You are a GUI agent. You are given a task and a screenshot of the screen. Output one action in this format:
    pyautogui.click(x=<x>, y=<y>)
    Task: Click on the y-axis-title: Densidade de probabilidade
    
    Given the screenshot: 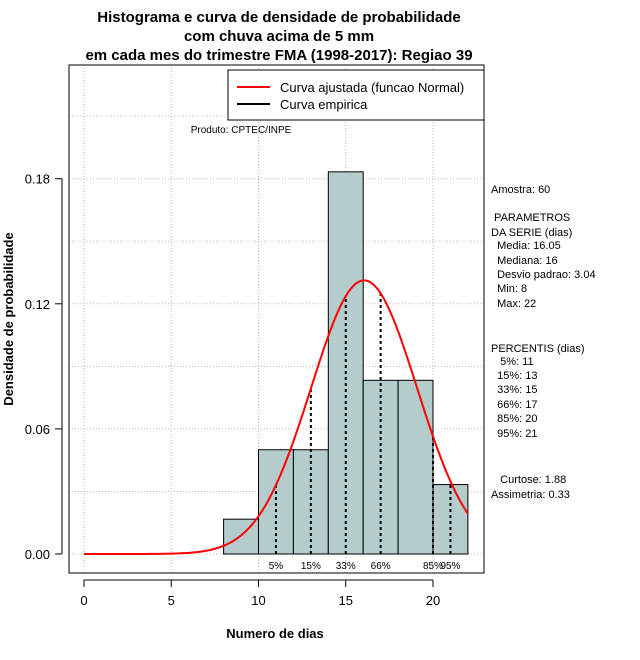 What is the action you would take?
    pyautogui.click(x=8, y=318)
    